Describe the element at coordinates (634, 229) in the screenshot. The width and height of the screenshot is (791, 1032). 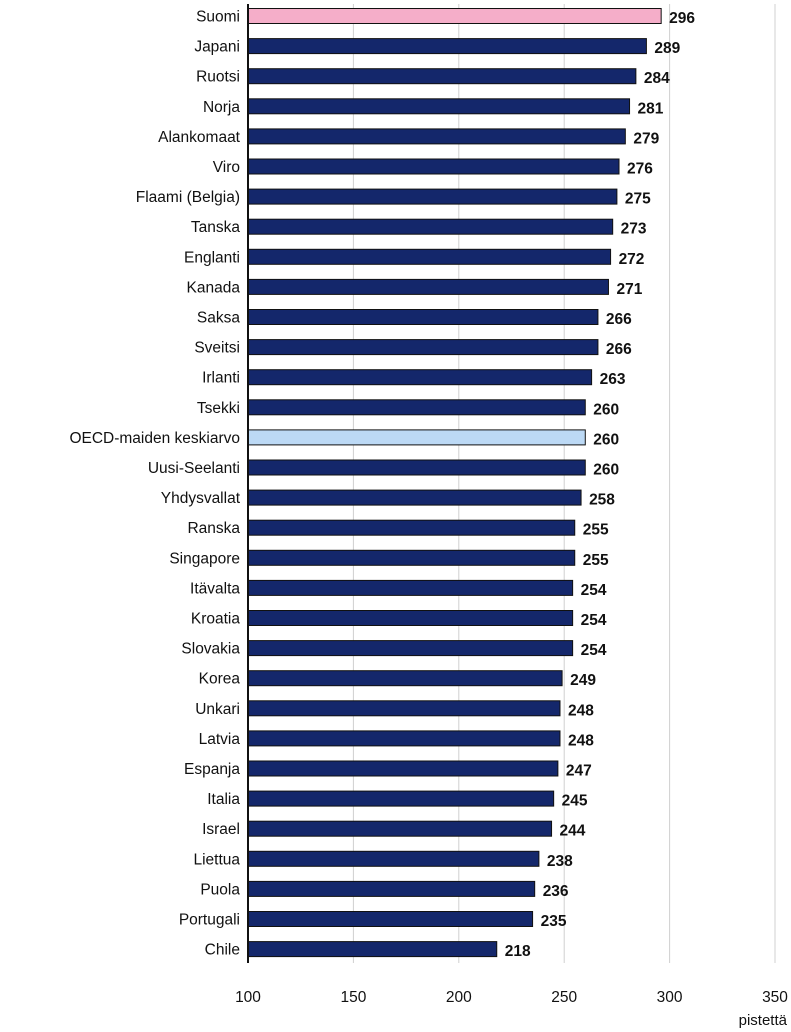
I see `value-label-tanska: 273` at that location.